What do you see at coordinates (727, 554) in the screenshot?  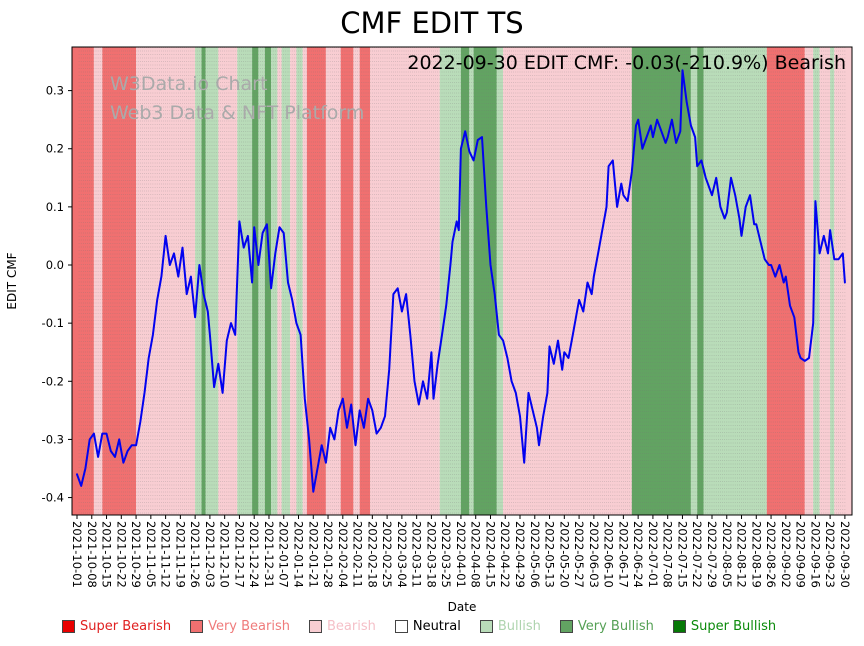 I see `x-tick-label: 2022-08-05` at bounding box center [727, 554].